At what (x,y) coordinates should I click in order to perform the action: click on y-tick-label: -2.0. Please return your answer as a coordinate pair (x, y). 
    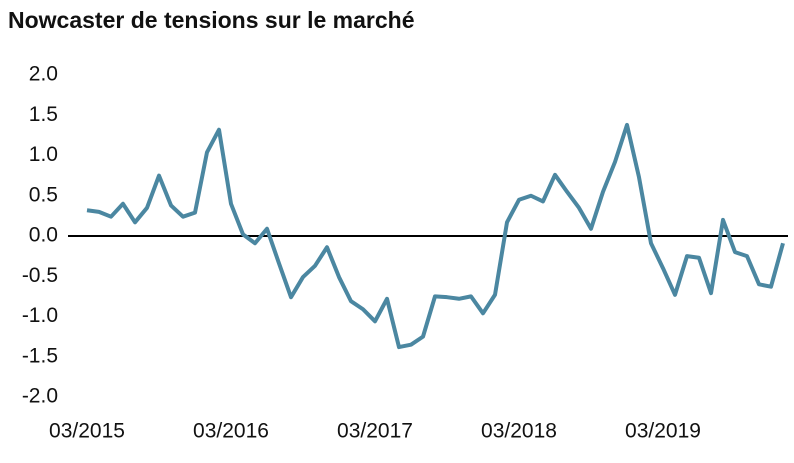
    Looking at the image, I should click on (40, 396).